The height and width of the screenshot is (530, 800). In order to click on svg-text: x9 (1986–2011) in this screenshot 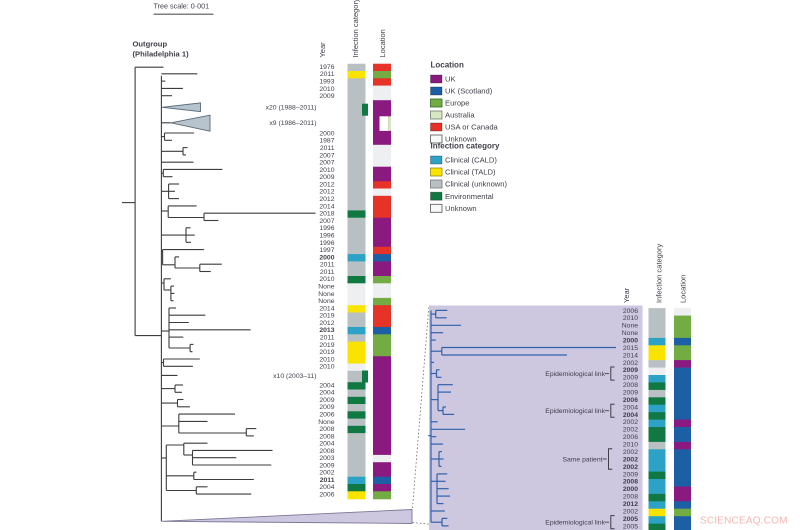, I will do `click(292, 123)`.